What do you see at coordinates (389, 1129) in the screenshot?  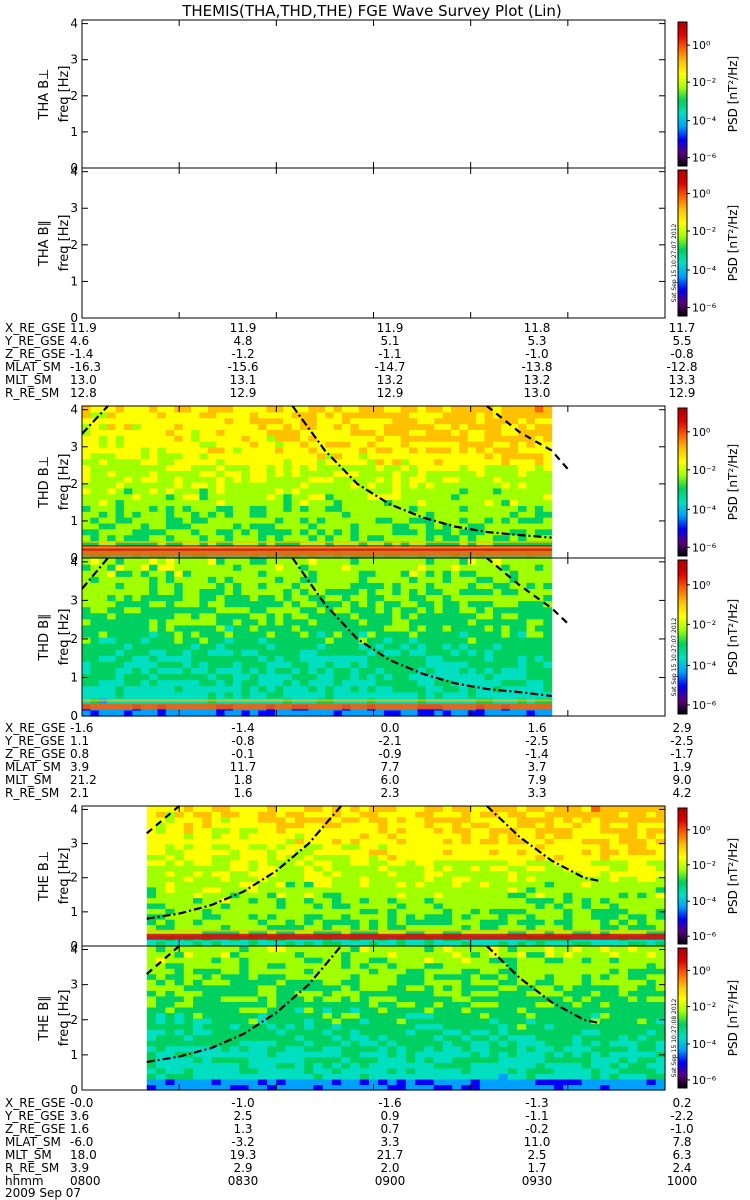 I see `ephemeris-value: 0.7` at bounding box center [389, 1129].